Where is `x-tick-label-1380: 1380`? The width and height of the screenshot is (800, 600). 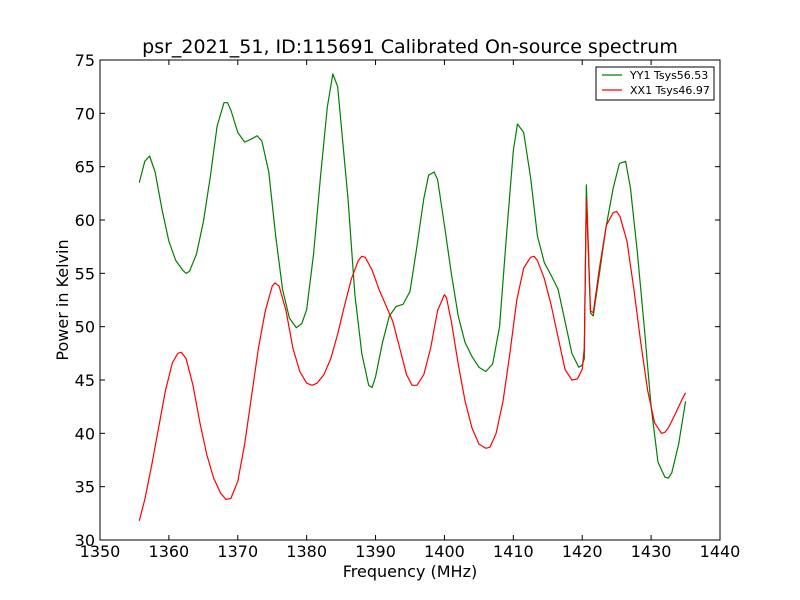
x-tick-label-1380: 1380 is located at coordinates (306, 551).